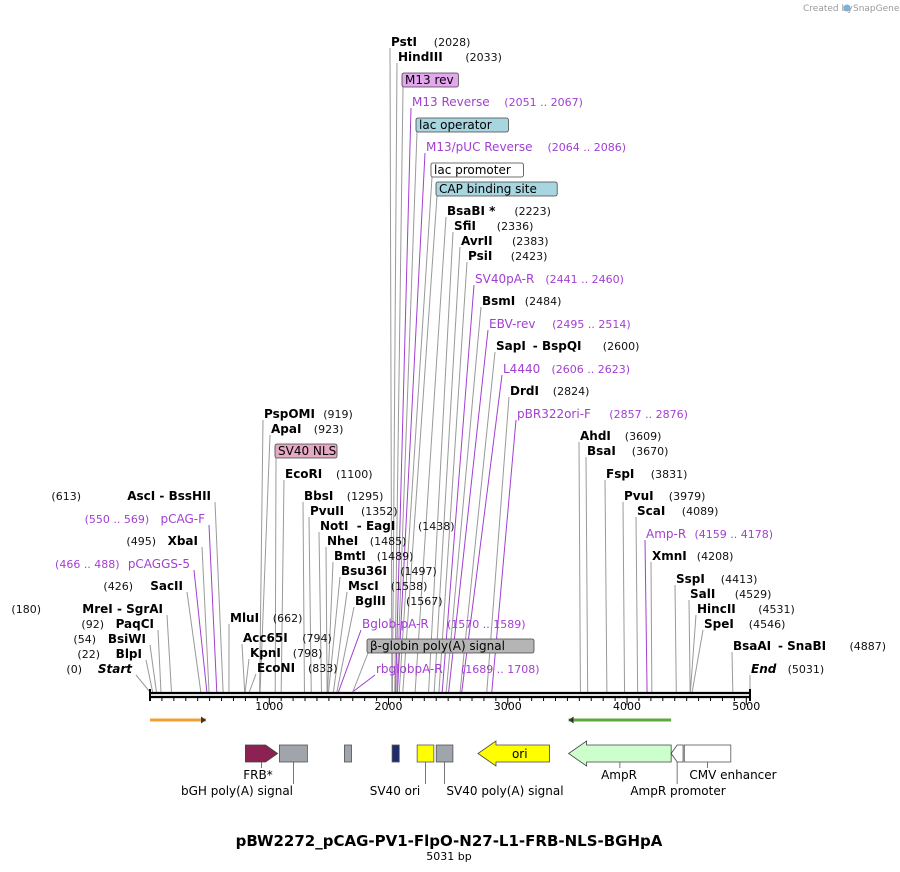 The height and width of the screenshot is (872, 900). Describe the element at coordinates (448, 856) in the screenshot. I see `map-subtitle: 5031 bp` at that location.